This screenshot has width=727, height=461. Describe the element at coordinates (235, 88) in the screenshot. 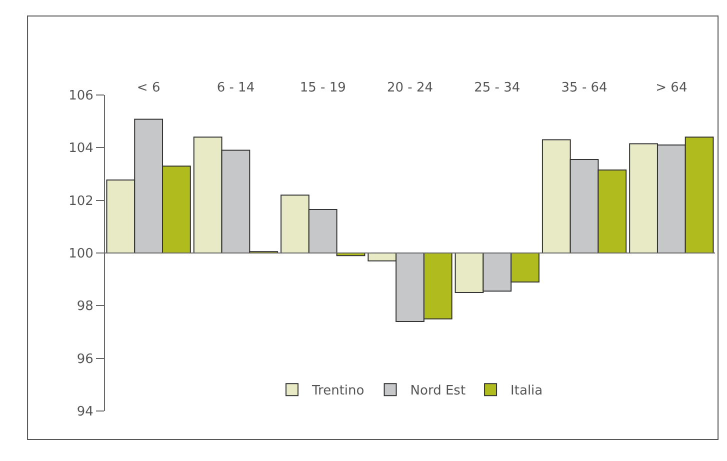

I see `x-tick-label: 6 - 14` at that location.